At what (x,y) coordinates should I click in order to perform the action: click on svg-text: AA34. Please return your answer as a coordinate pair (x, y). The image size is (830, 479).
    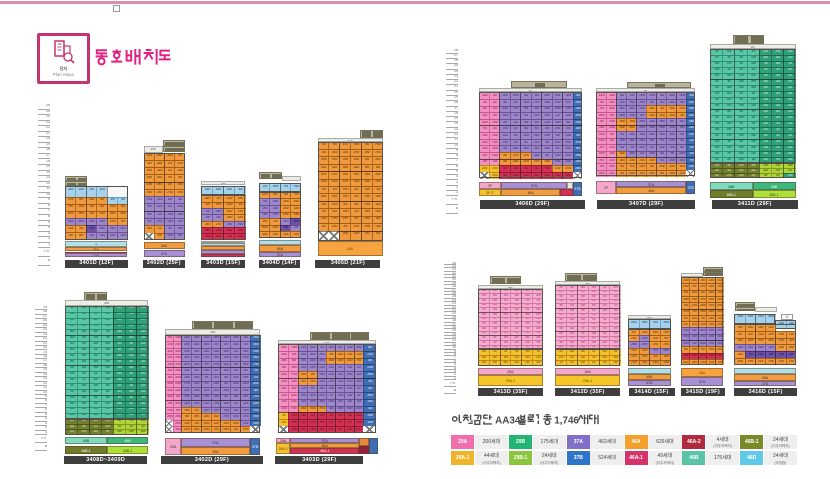
    Looking at the image, I should click on (508, 420).